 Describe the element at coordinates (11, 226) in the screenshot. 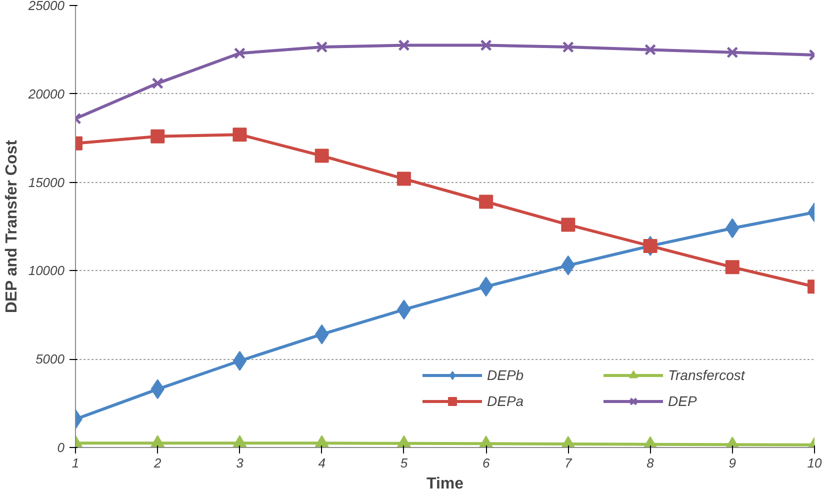

I see `y-axis-title: DEP and Transfer Cost` at that location.